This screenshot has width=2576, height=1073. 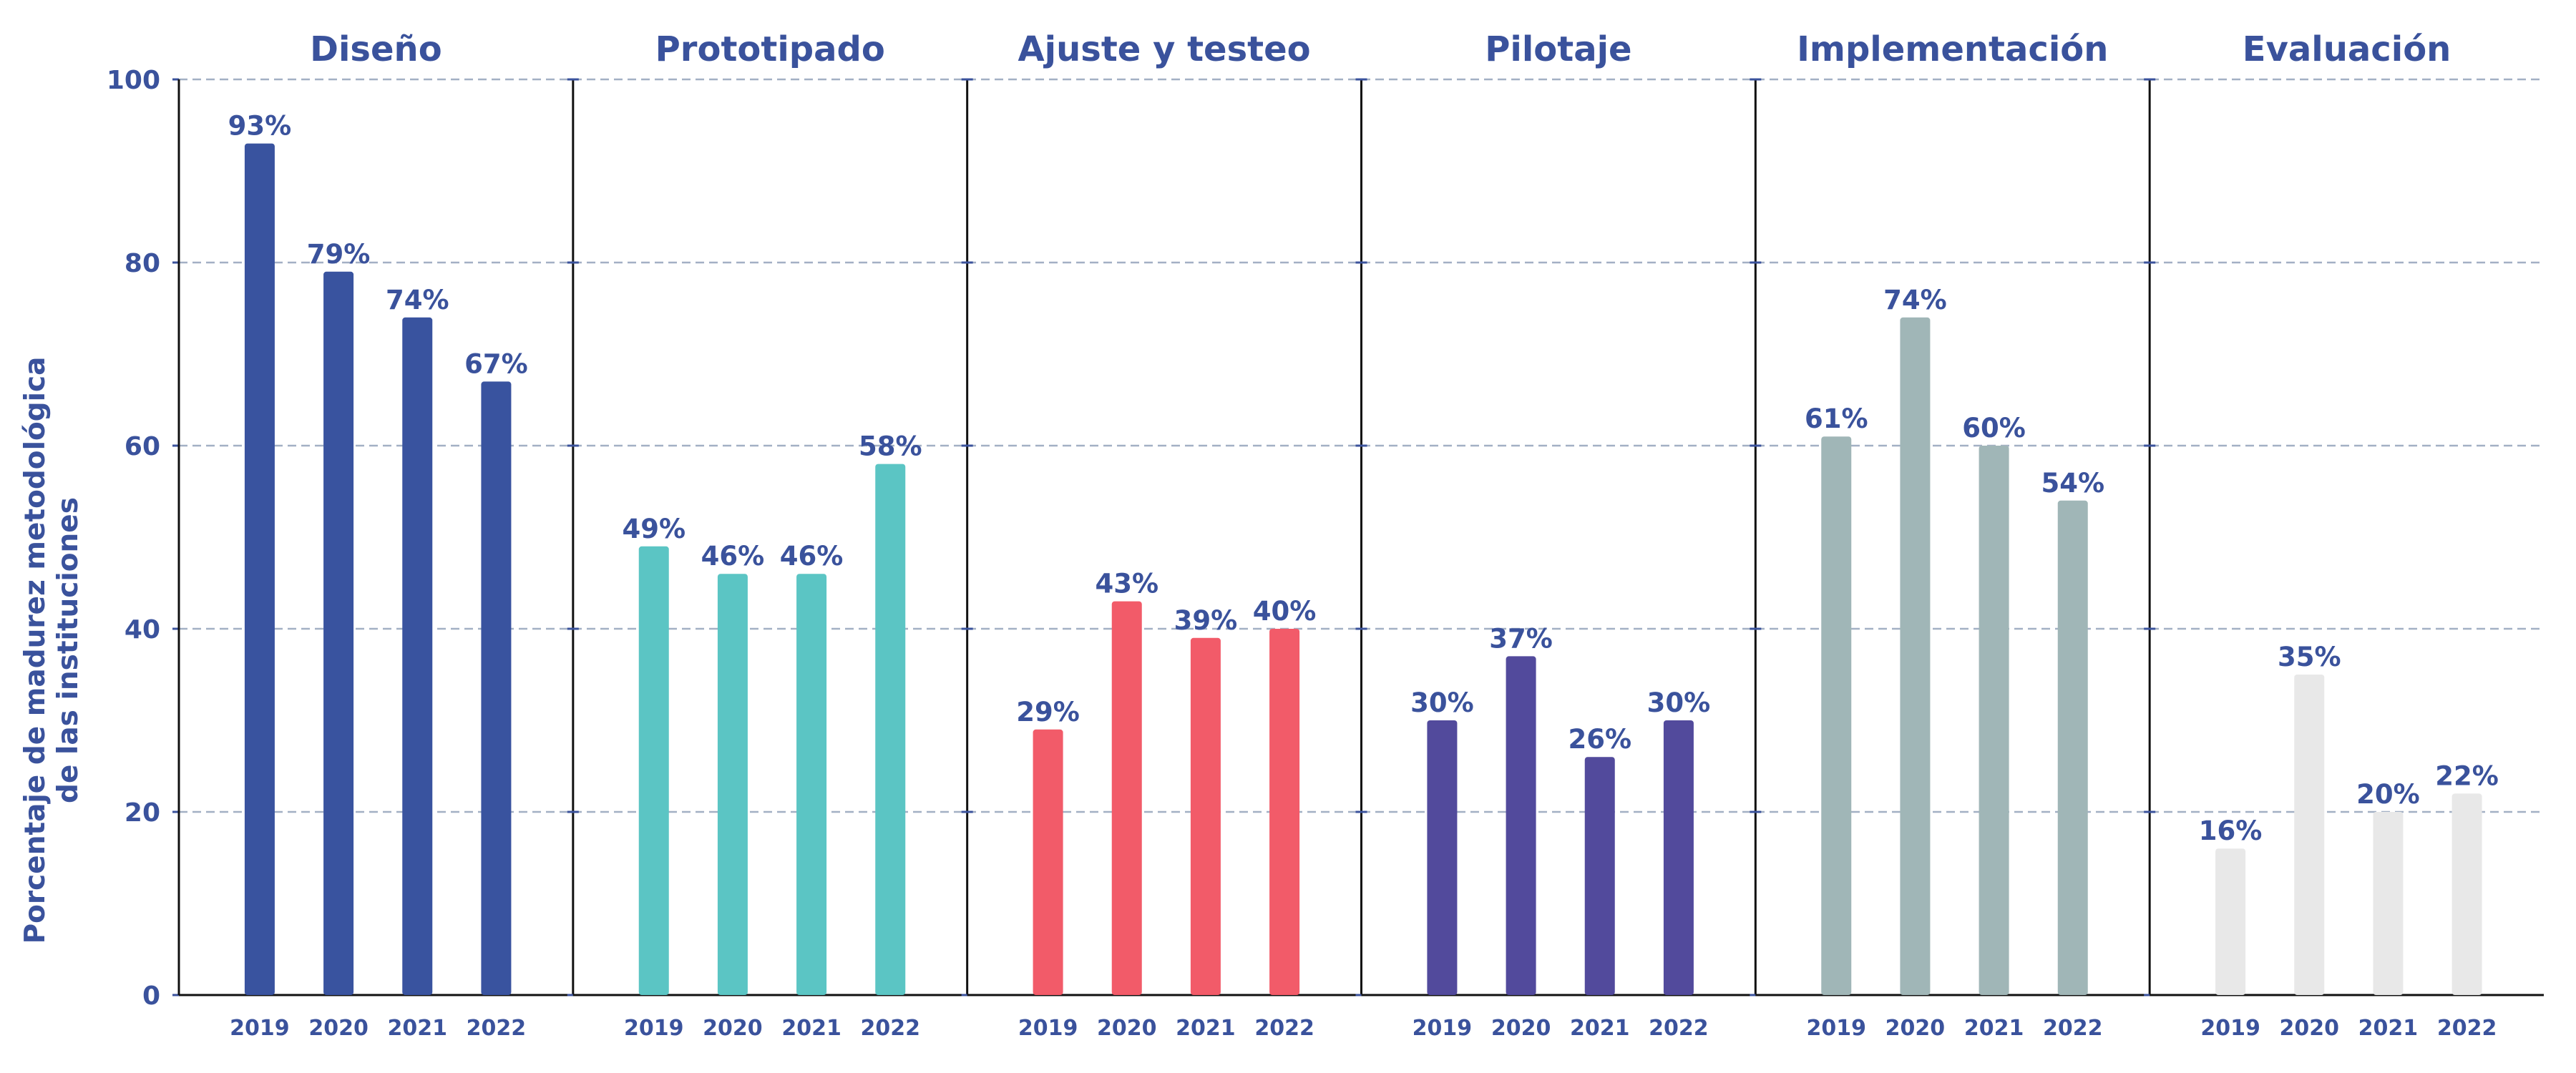 What do you see at coordinates (1994, 428) in the screenshot?
I see `data-label: 60%` at bounding box center [1994, 428].